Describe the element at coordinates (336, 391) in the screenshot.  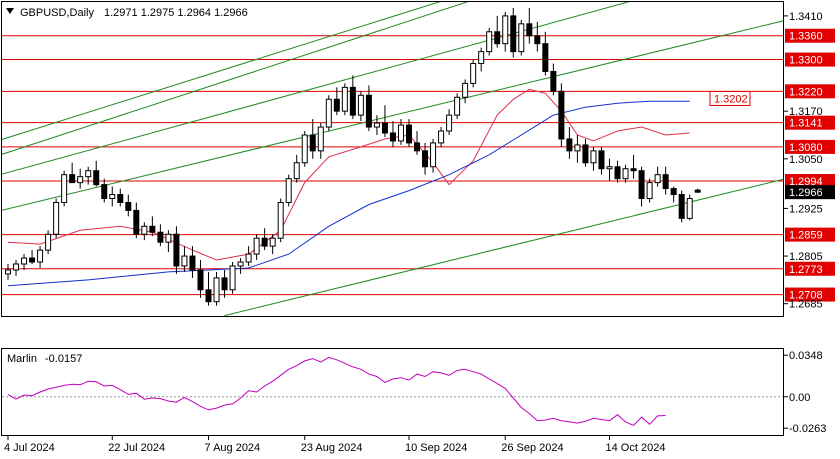
I see `indicator-line` at that location.